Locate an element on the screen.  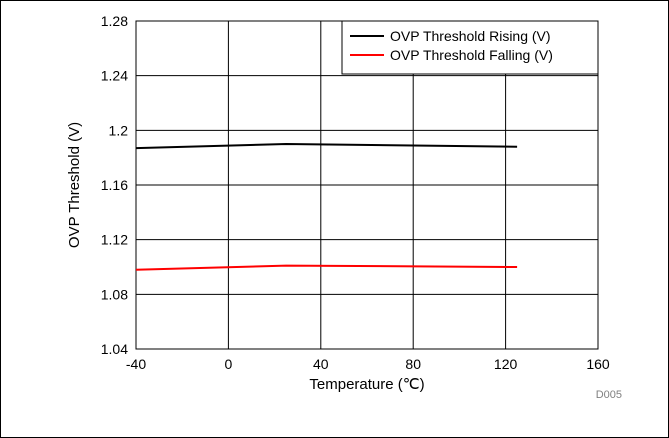
y-tick-label: 1.24 is located at coordinates (114, 76).